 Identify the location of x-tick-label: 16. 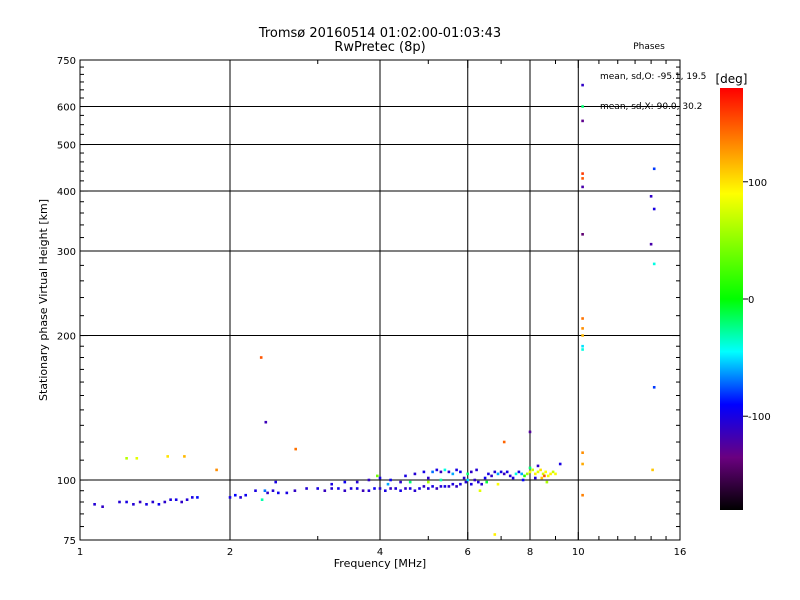
(680, 552).